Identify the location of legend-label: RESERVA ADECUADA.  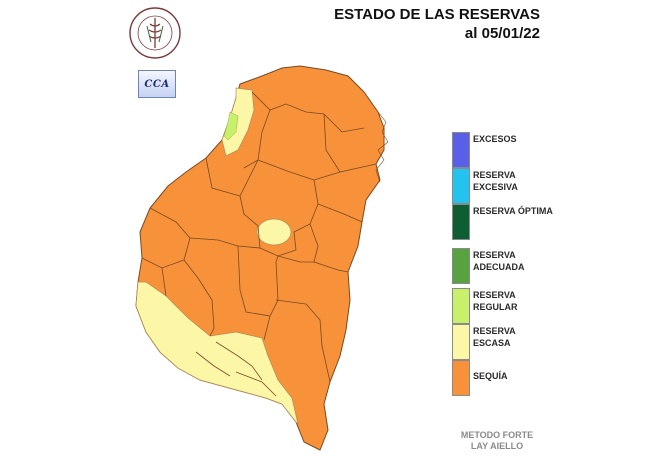
(499, 261).